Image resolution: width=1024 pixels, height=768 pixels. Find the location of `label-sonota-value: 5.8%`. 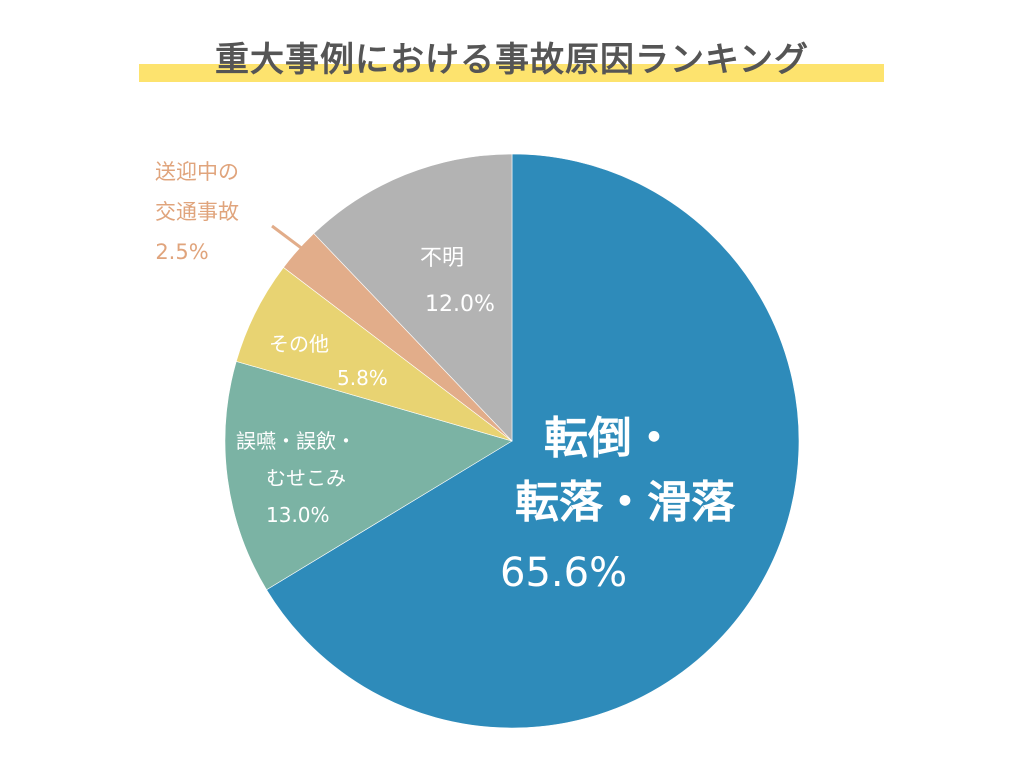

label-sonota-value: 5.8% is located at coordinates (362, 378).